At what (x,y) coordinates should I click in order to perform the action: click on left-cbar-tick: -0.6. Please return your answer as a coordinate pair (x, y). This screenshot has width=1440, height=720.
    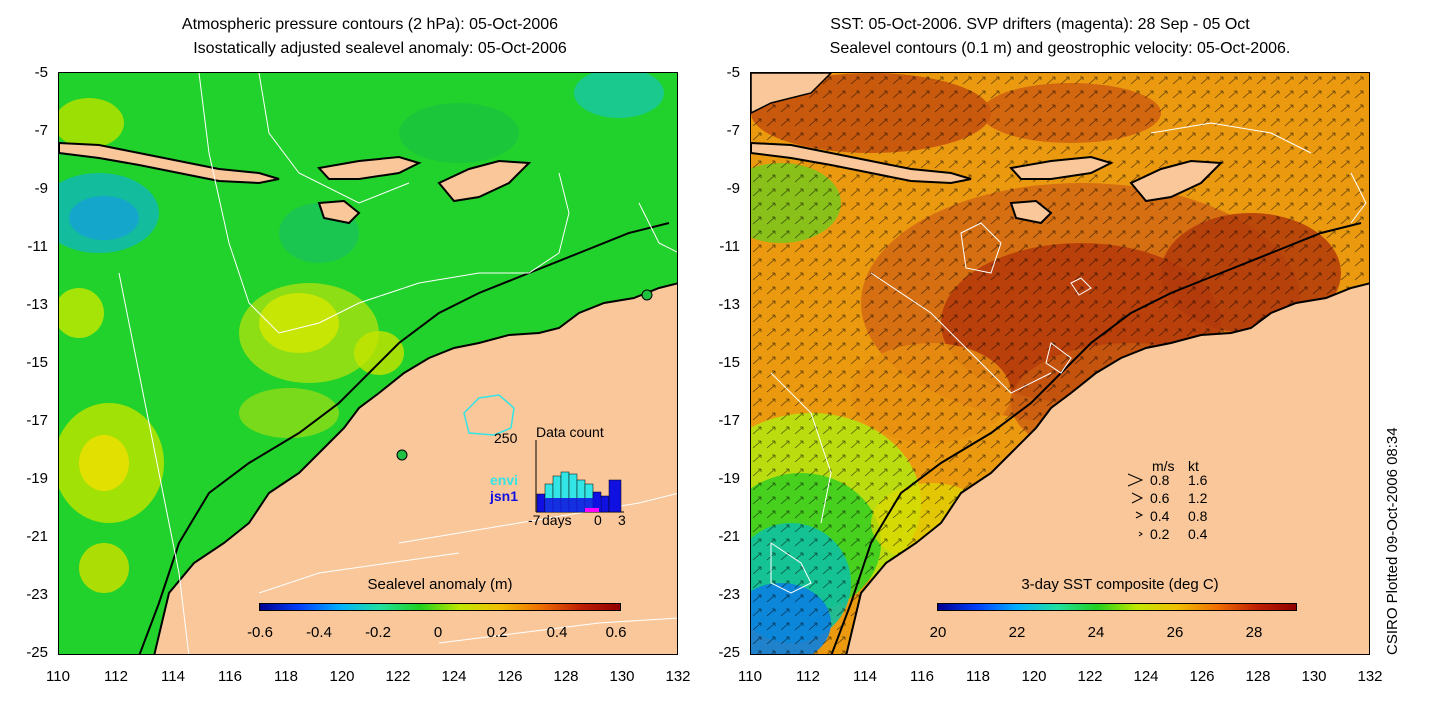
    Looking at the image, I should click on (260, 632).